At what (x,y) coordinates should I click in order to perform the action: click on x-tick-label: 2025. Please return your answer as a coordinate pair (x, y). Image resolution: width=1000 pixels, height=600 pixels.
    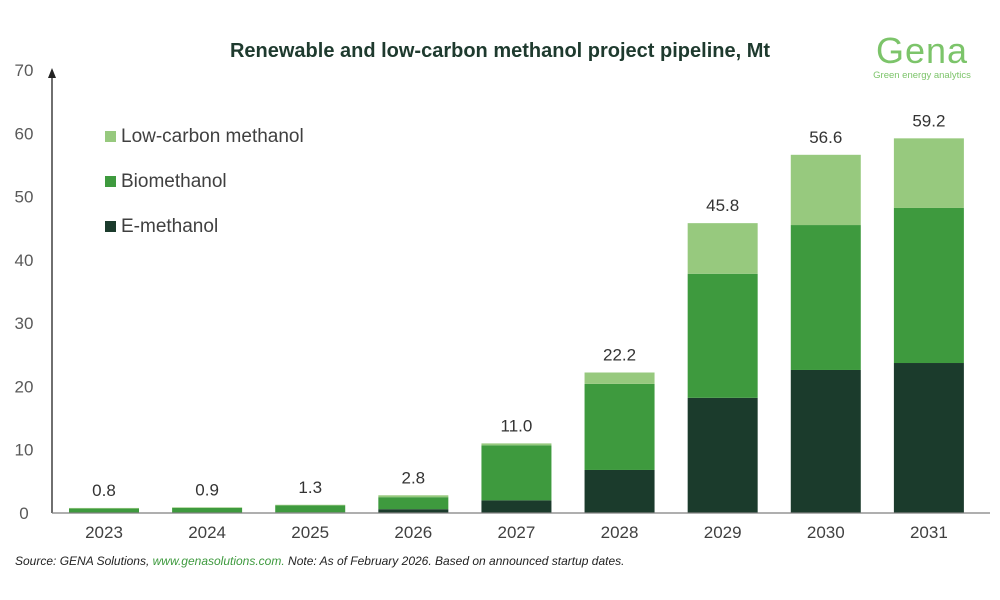
    Looking at the image, I should click on (310, 532).